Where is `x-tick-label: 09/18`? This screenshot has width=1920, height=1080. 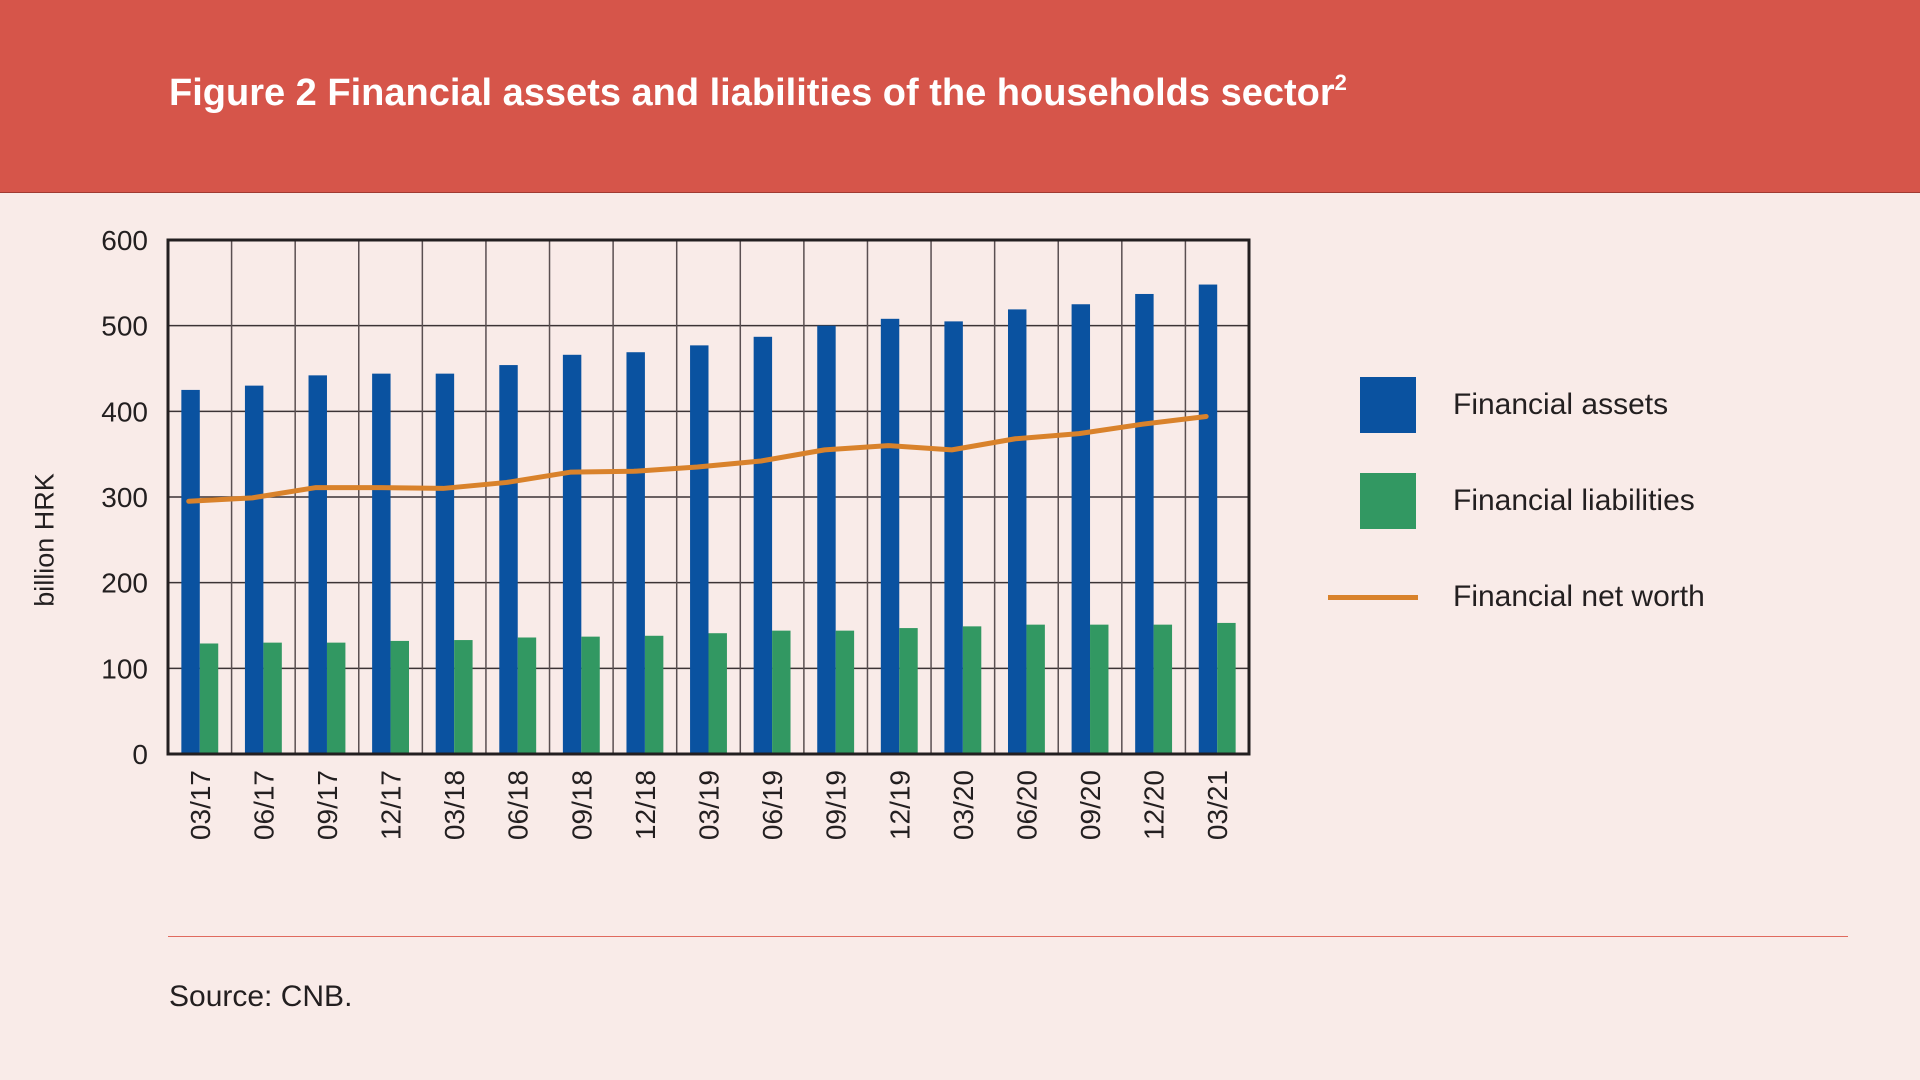 x-tick-label: 09/18 is located at coordinates (581, 805).